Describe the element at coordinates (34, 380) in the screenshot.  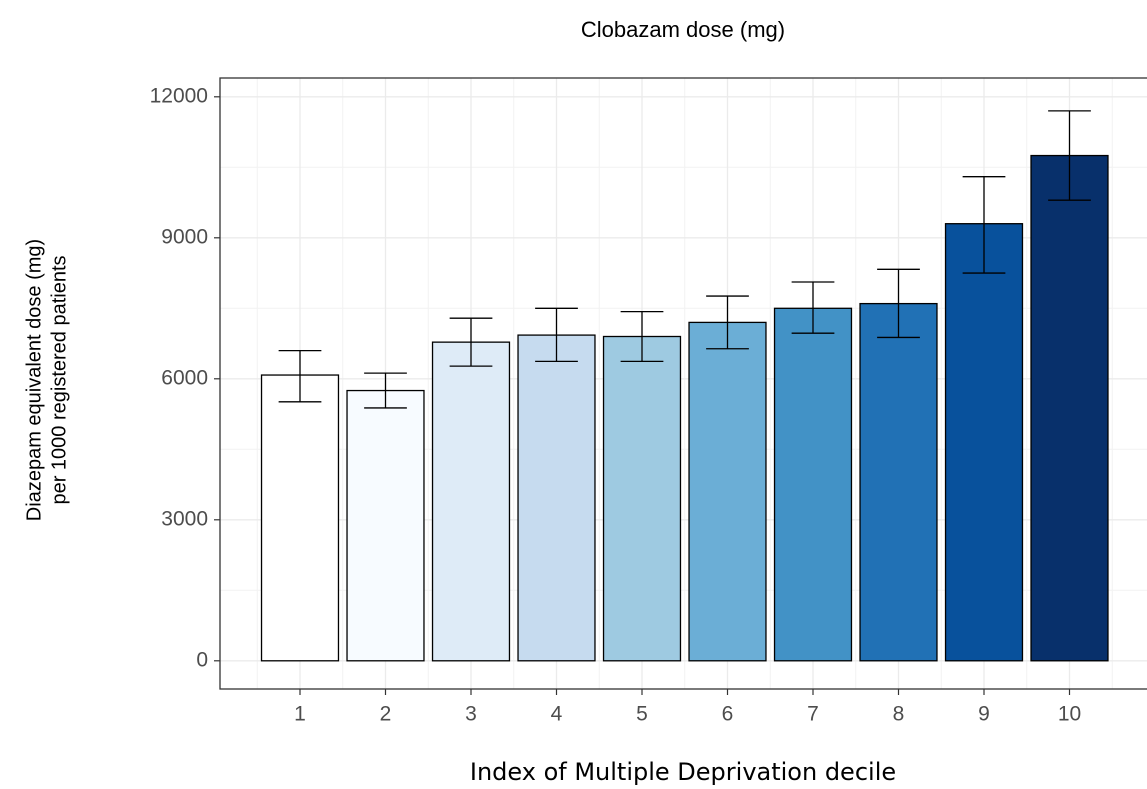
I see `y-axis-label: Diazepam equivalent dose (mg)` at that location.